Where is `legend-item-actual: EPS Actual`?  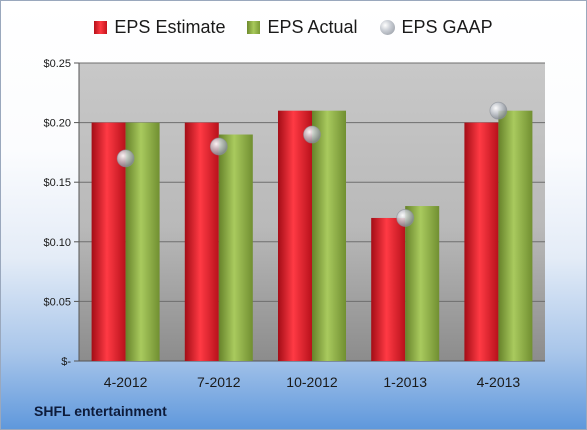 legend-item-actual: EPS Actual is located at coordinates (302, 27).